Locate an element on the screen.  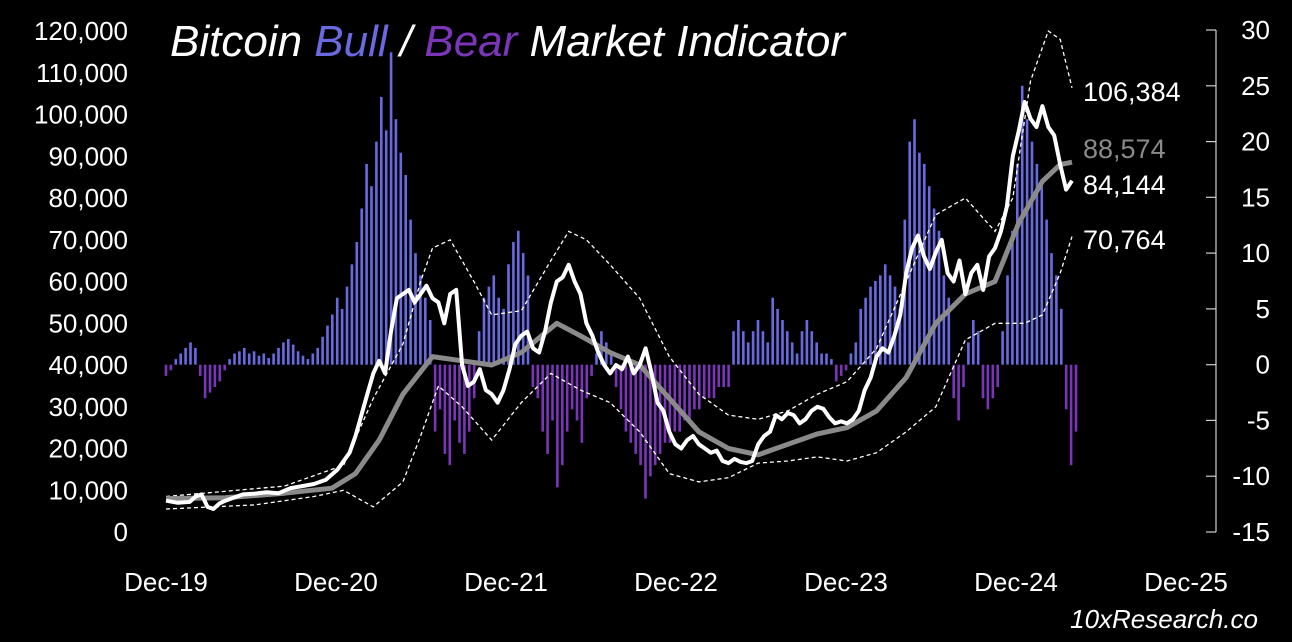
y-left-tick-label: 120,000 is located at coordinates (81, 31).